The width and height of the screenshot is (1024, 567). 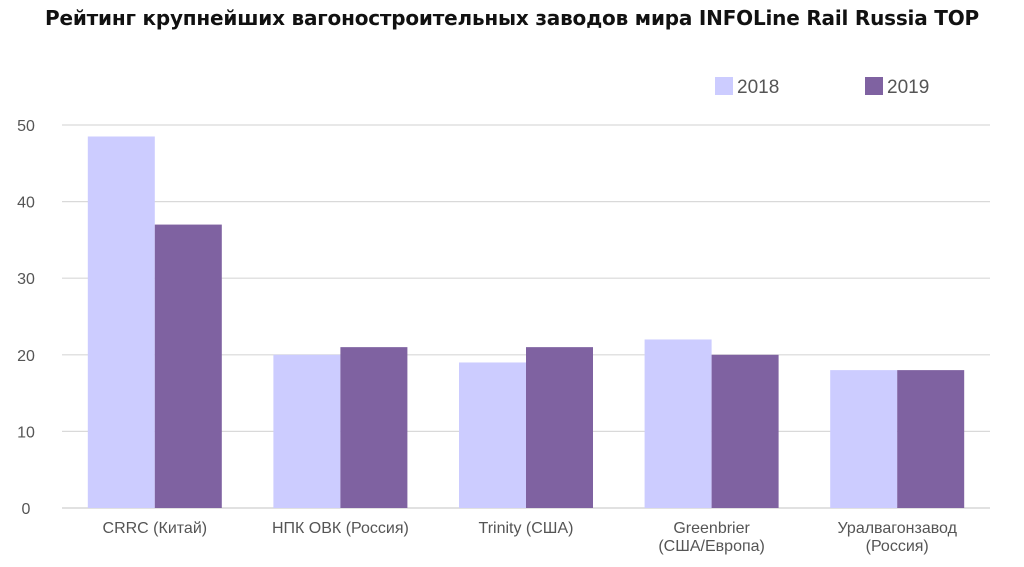 What do you see at coordinates (758, 87) in the screenshot?
I see `legend-label: 2018` at bounding box center [758, 87].